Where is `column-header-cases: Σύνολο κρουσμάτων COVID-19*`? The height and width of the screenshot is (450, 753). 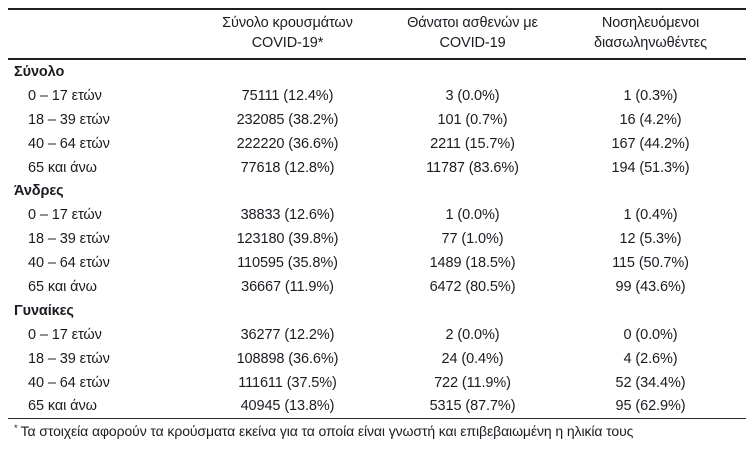
column-header-cases: Σύνολο κρουσμάτων COVID-19* is located at coordinates (287, 33).